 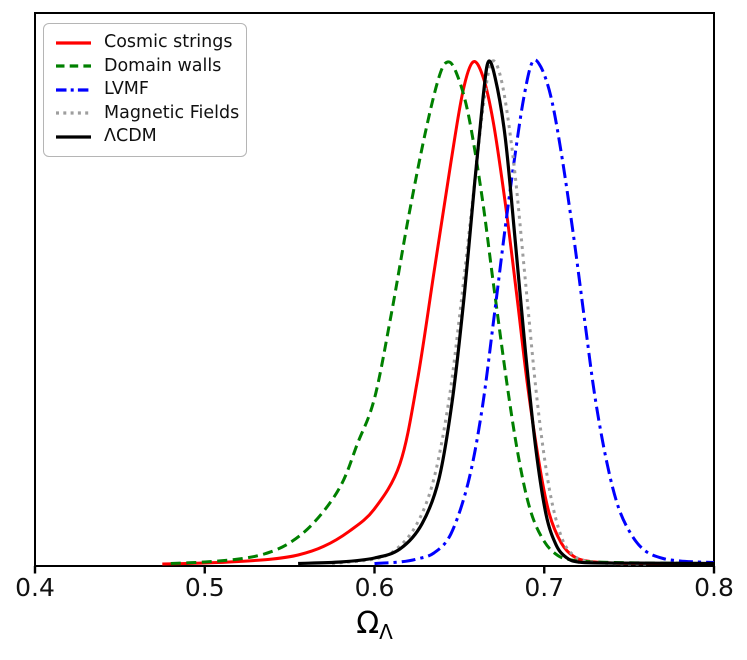 I want to click on legend-row-magnetic-fields: Magnetic Fields, so click(x=147, y=114).